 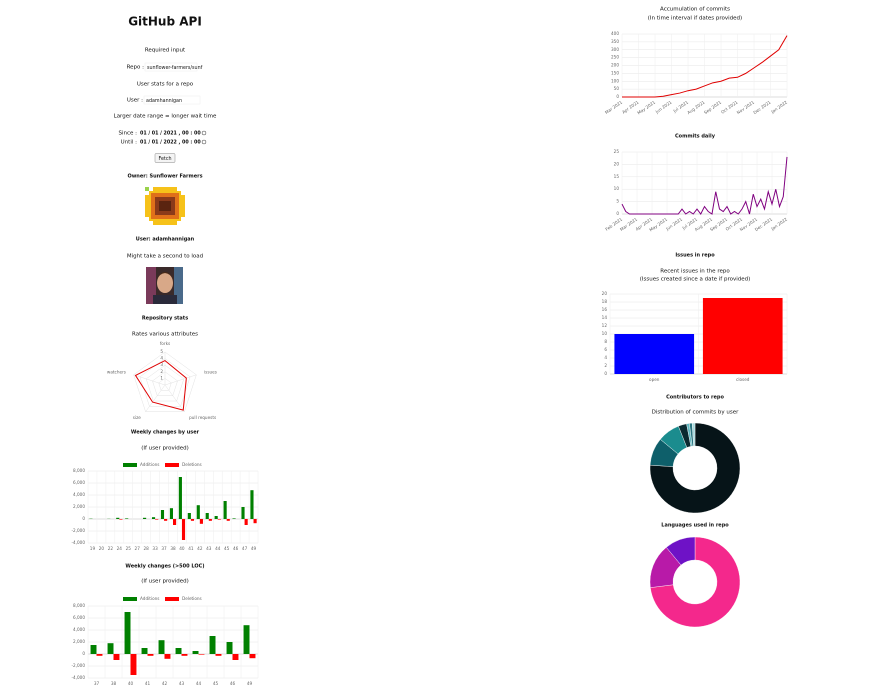 I want to click on user-avatar, so click(x=164, y=285).